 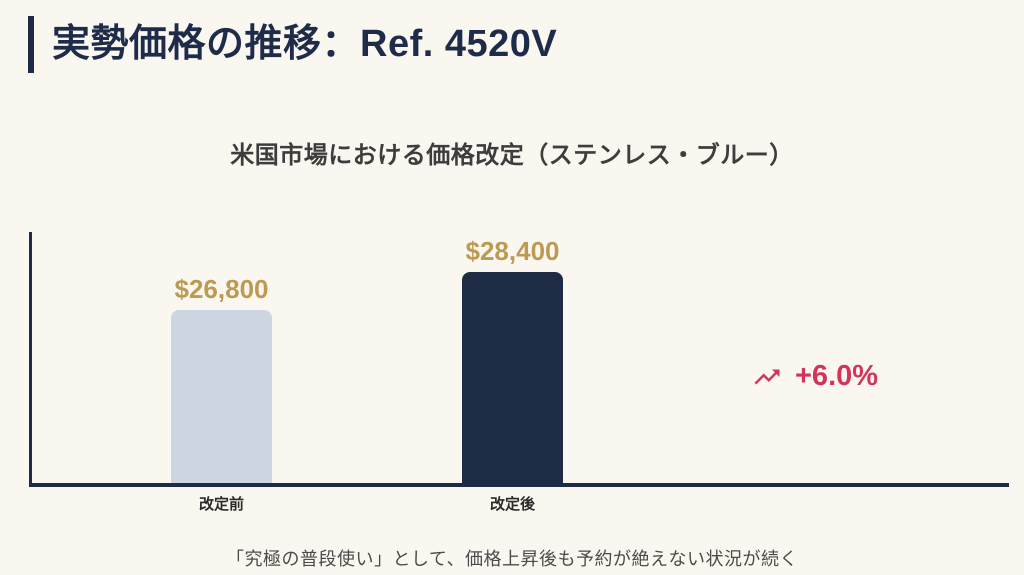 I want to click on bar-before, so click(x=221, y=396).